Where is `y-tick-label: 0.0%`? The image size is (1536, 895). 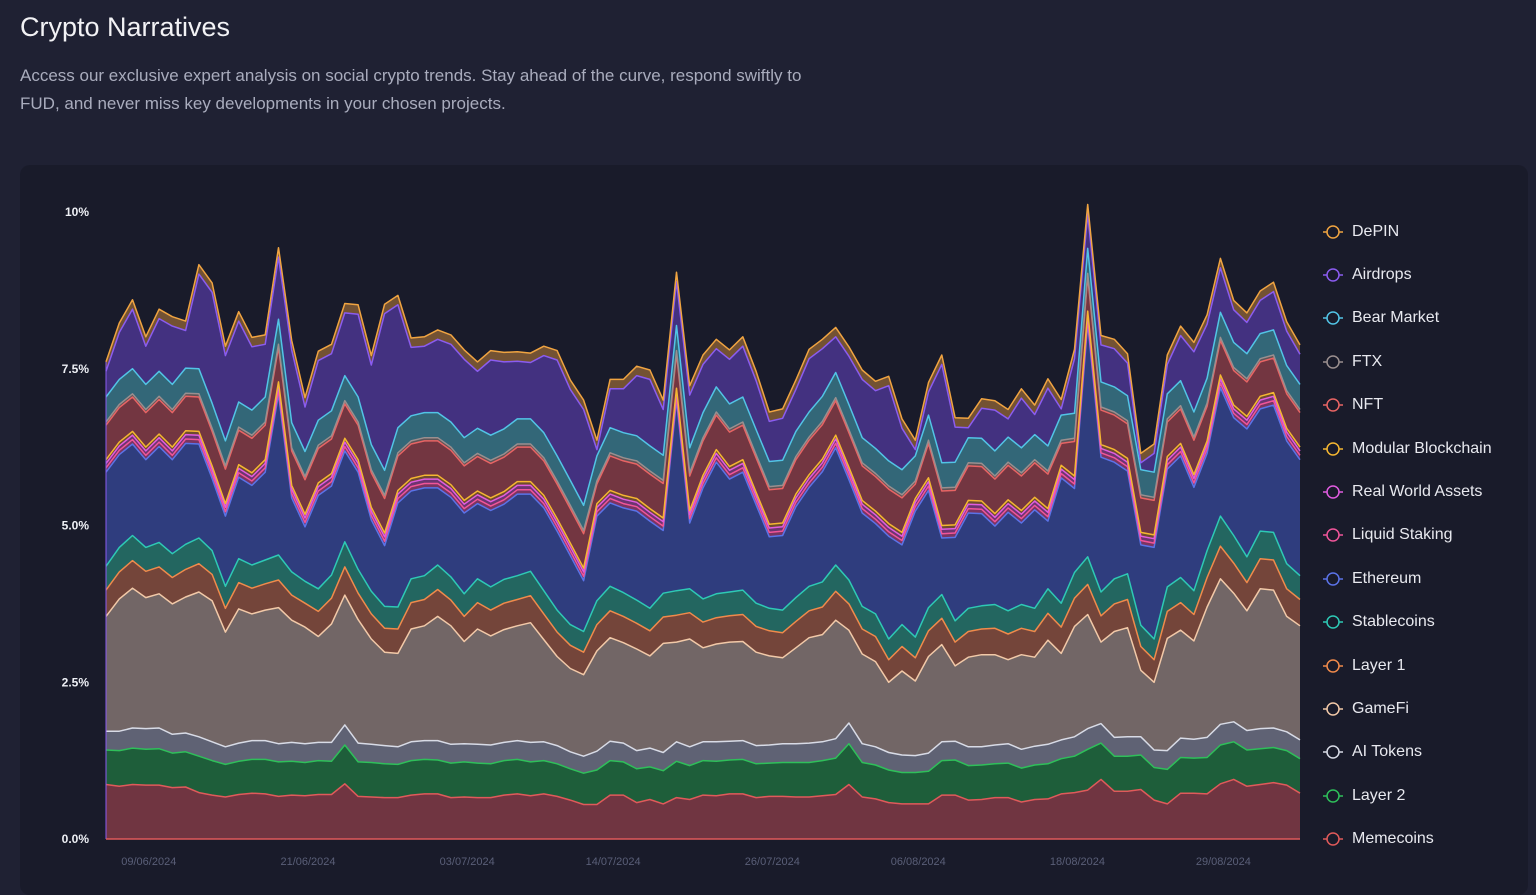
y-tick-label: 0.0% is located at coordinates (76, 839).